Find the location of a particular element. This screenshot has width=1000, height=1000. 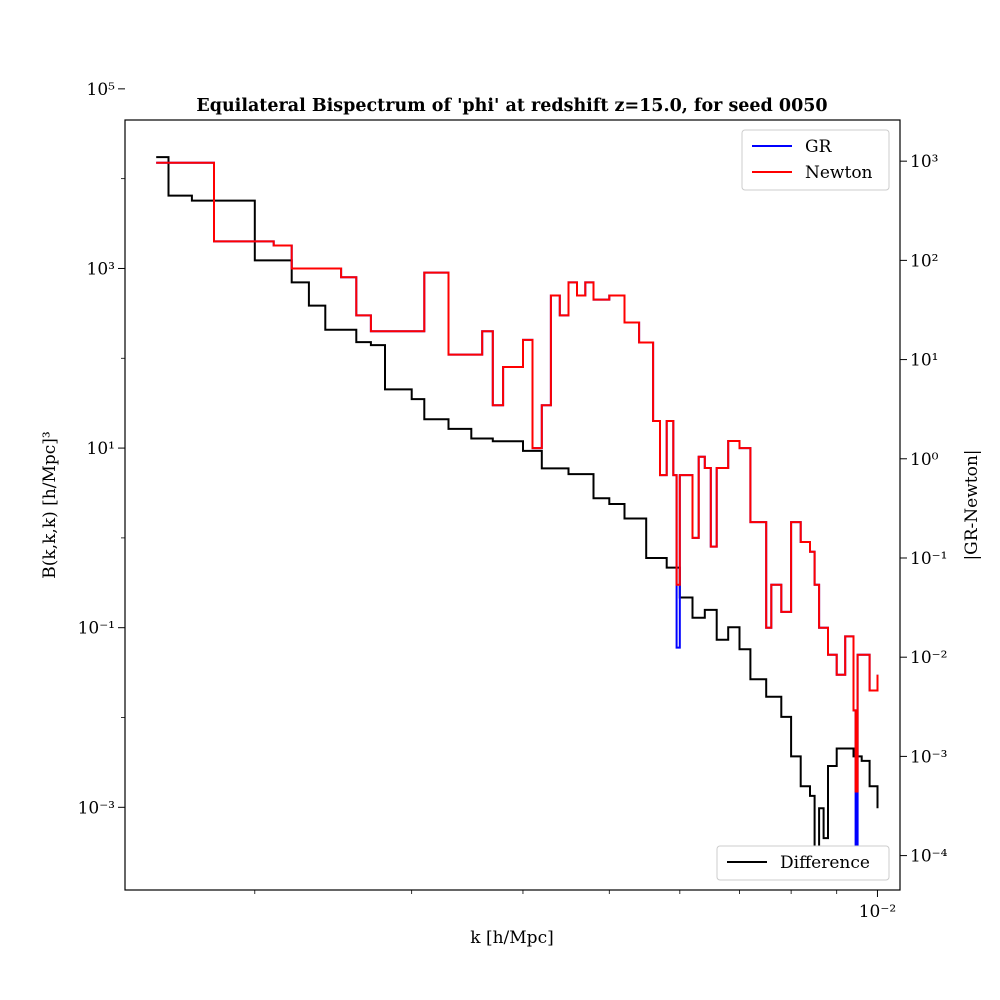

y-tick-label: 10¹ is located at coordinates (101, 449).